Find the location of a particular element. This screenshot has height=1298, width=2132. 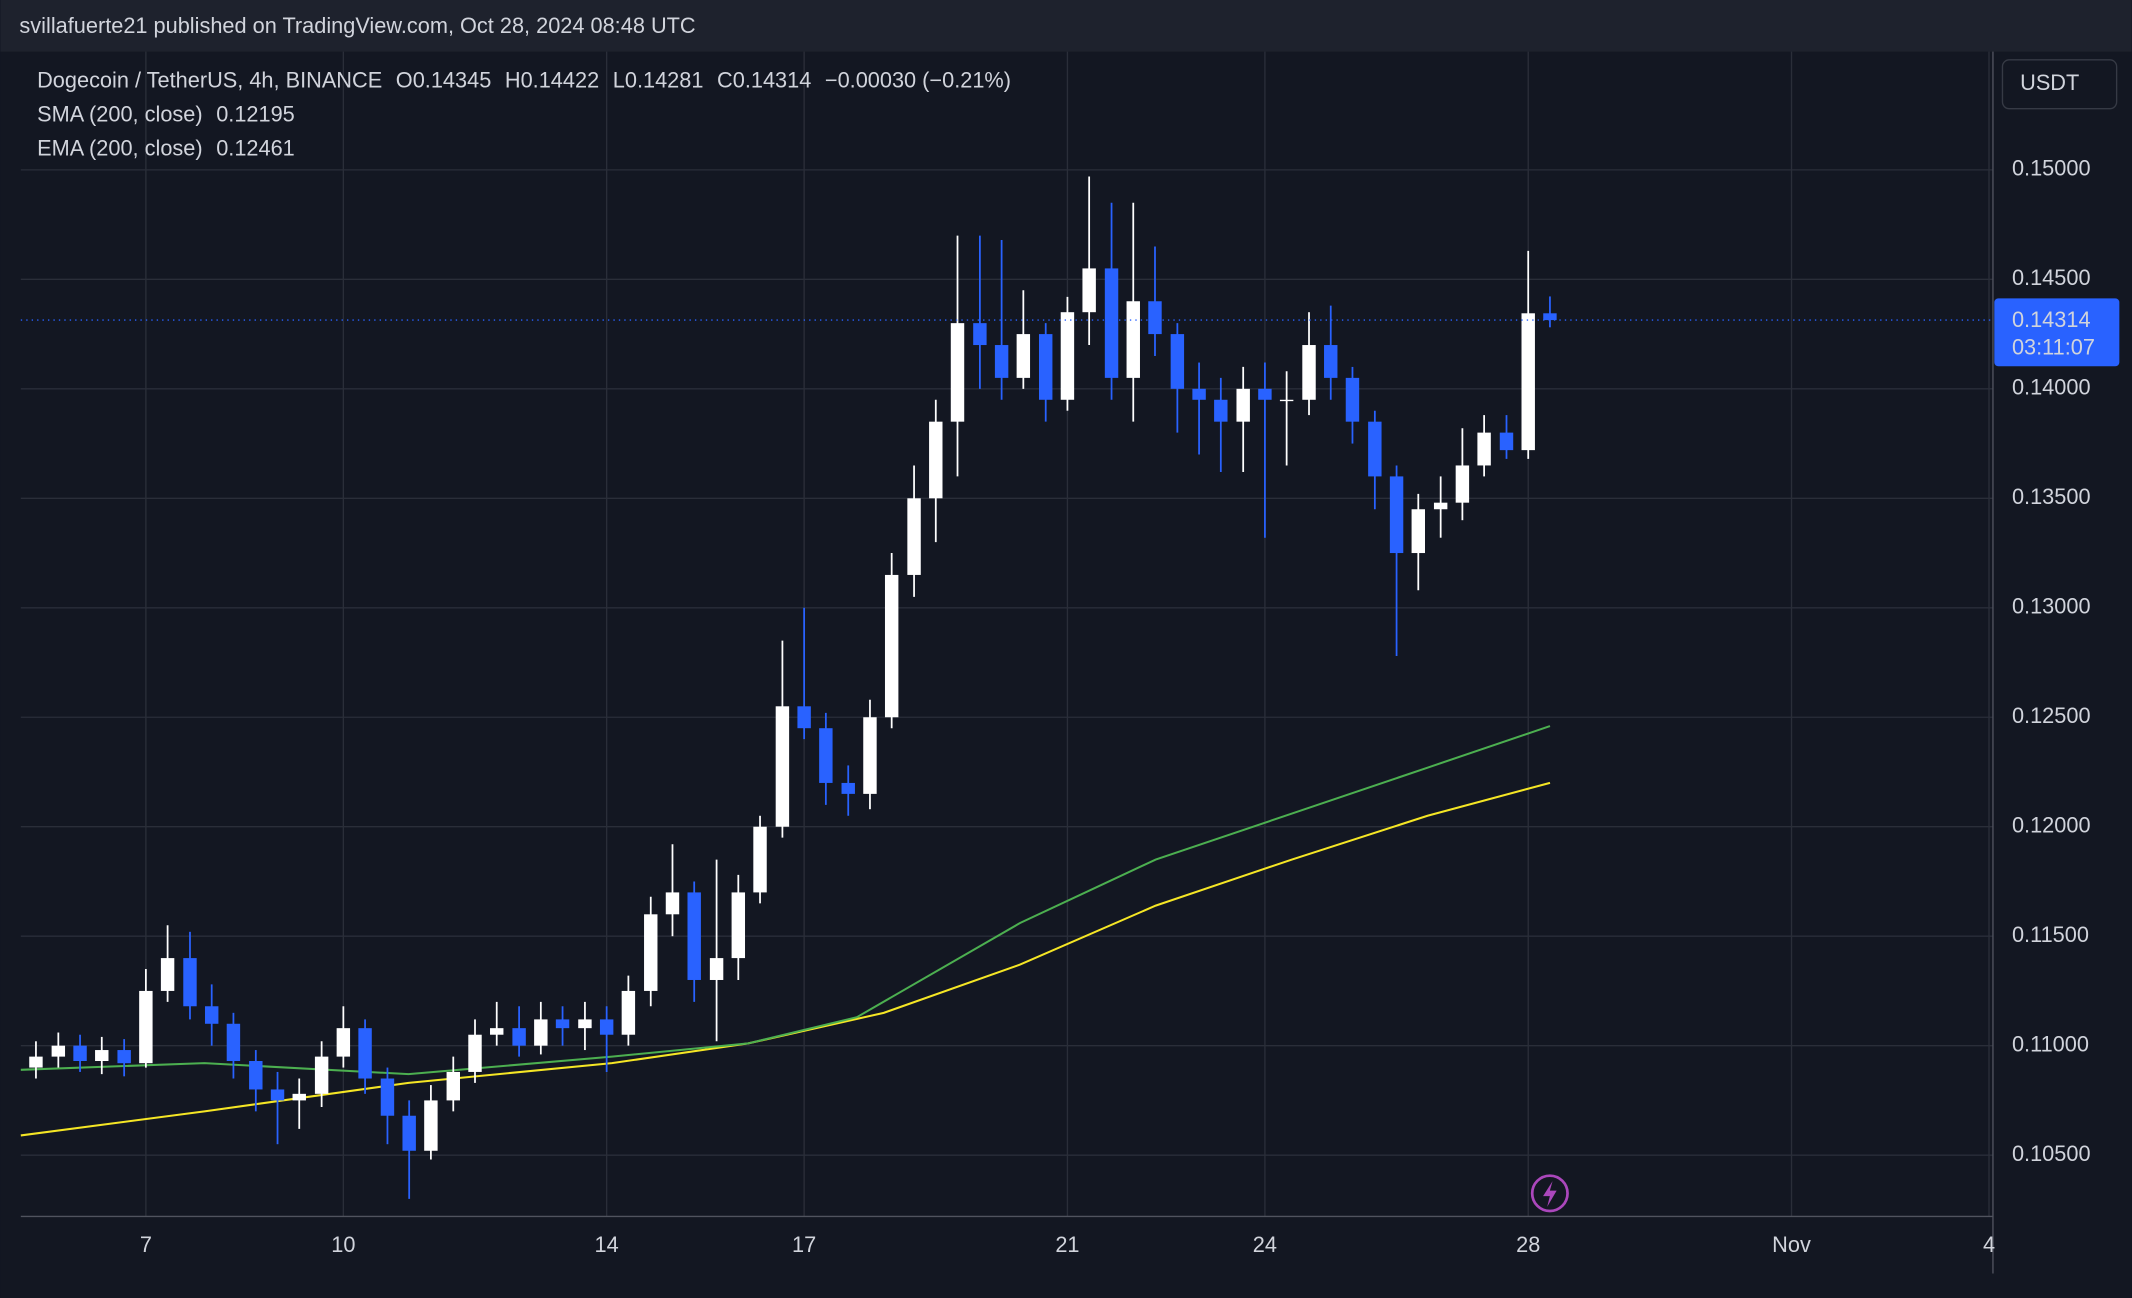

lightning-icon is located at coordinates (1549, 1193).